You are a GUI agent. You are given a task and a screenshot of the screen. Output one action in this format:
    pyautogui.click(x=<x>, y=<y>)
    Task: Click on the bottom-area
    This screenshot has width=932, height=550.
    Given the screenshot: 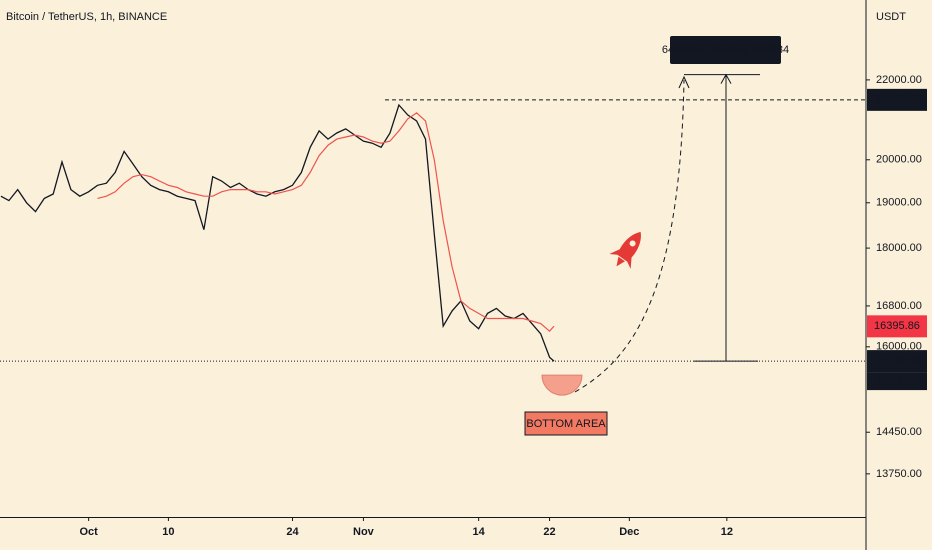 What is the action you would take?
    pyautogui.click(x=562, y=385)
    